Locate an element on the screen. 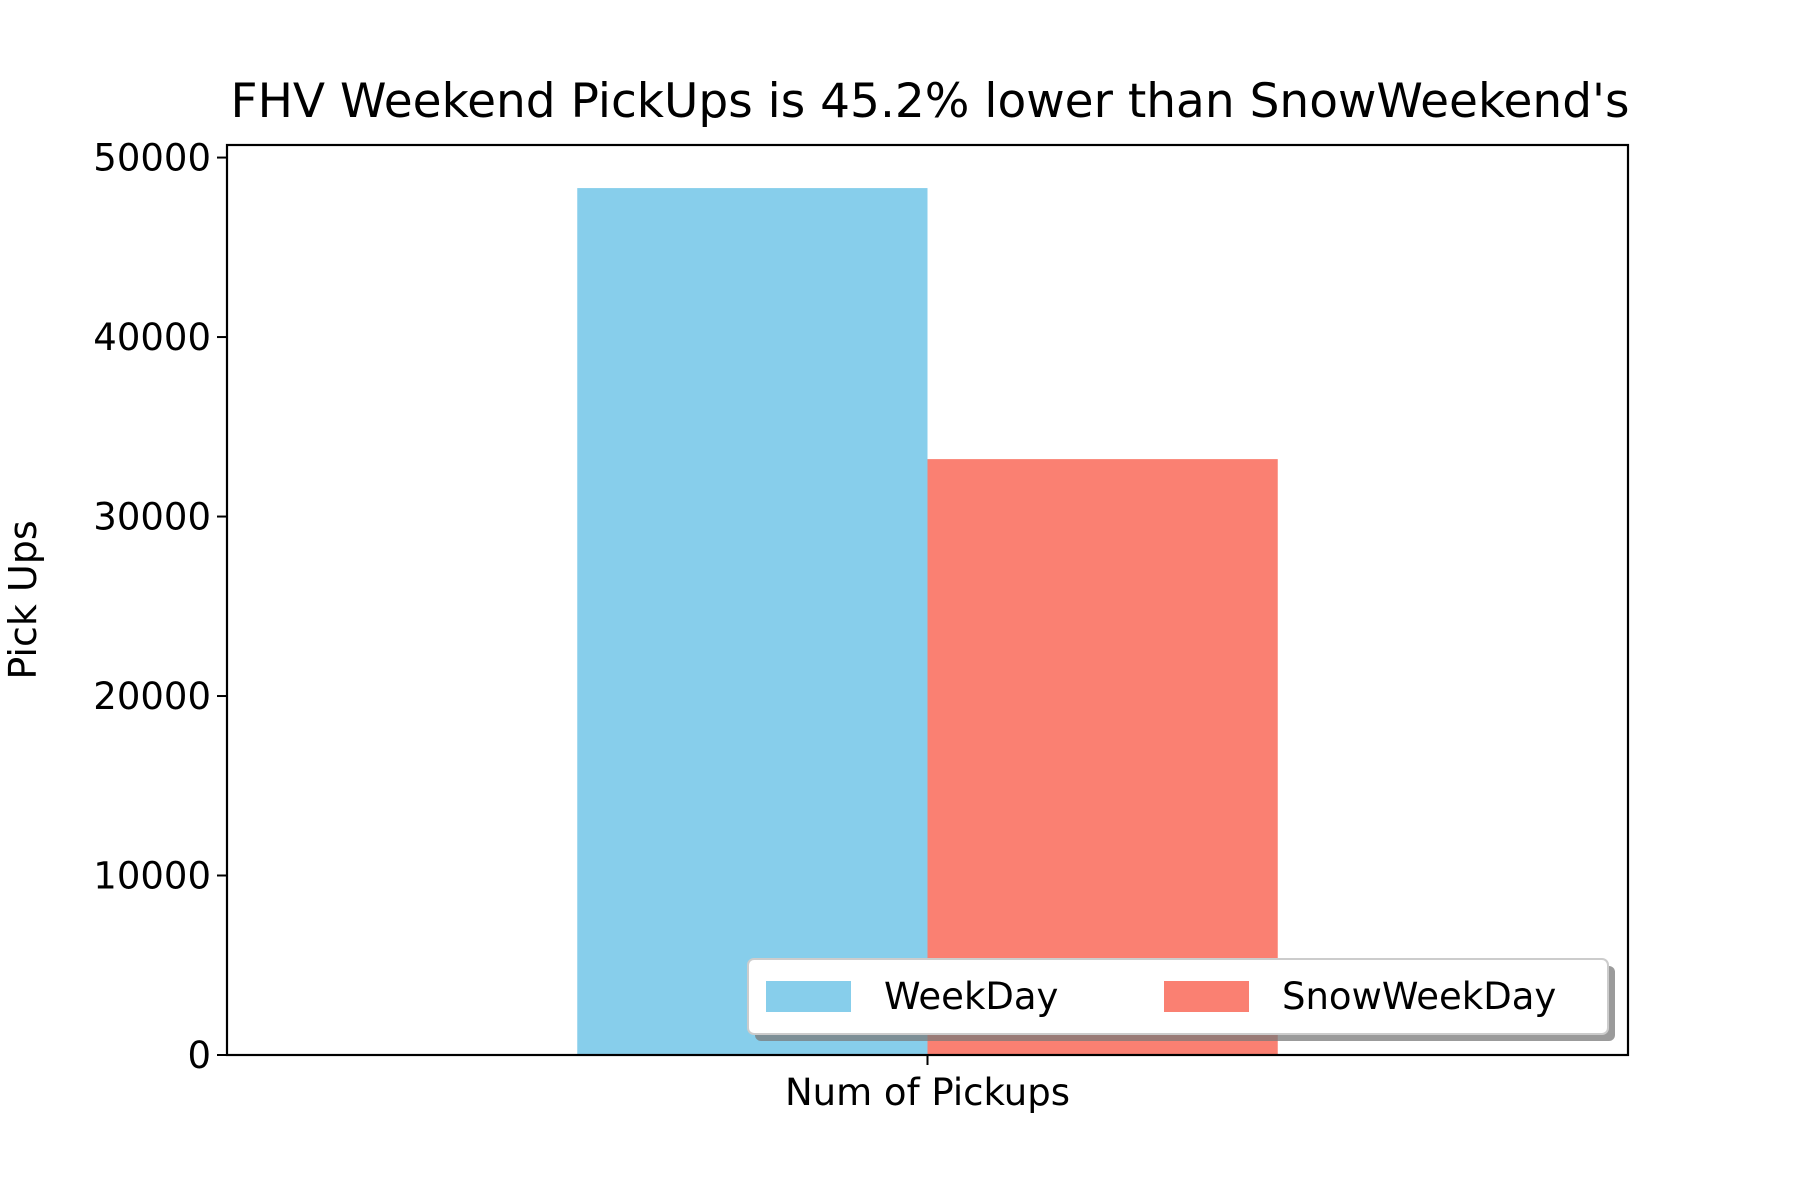 The image size is (1800, 1204). y-tick-label: 30000 is located at coordinates (152, 517).